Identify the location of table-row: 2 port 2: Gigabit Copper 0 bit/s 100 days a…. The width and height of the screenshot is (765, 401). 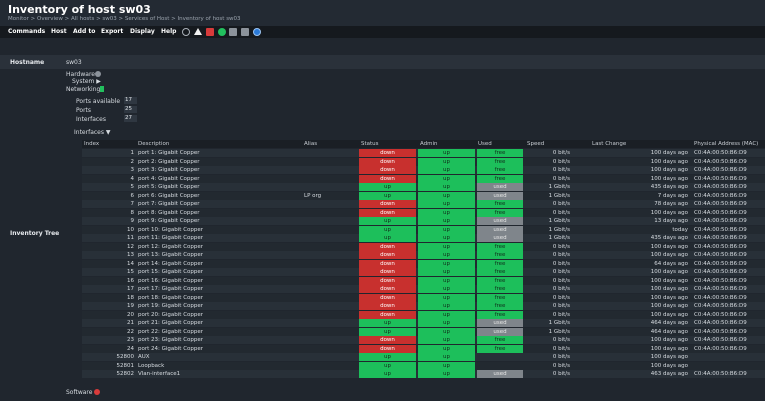
(423, 161).